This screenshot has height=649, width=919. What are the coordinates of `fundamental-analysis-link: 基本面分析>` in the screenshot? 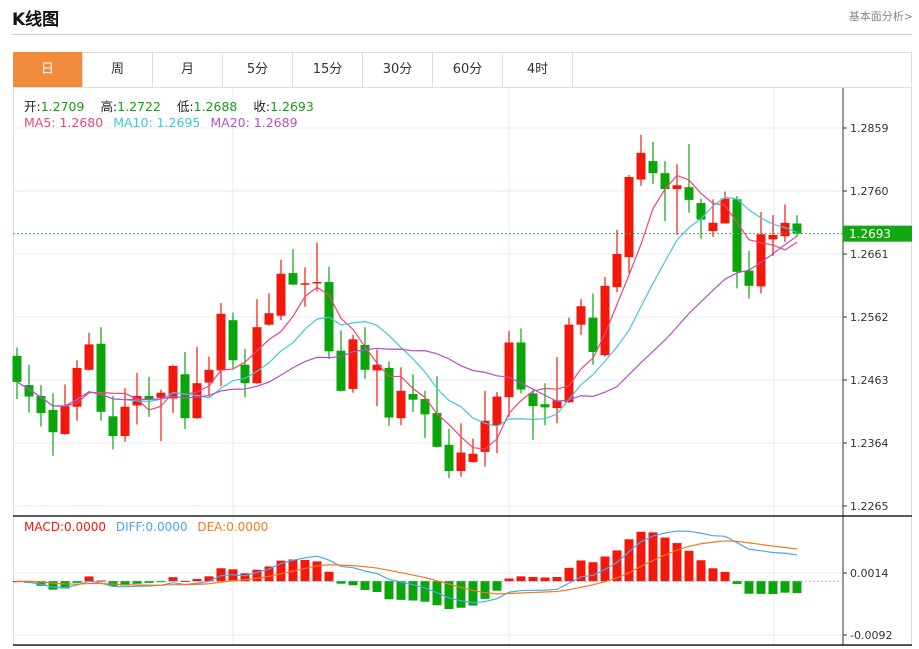 It's located at (880, 16).